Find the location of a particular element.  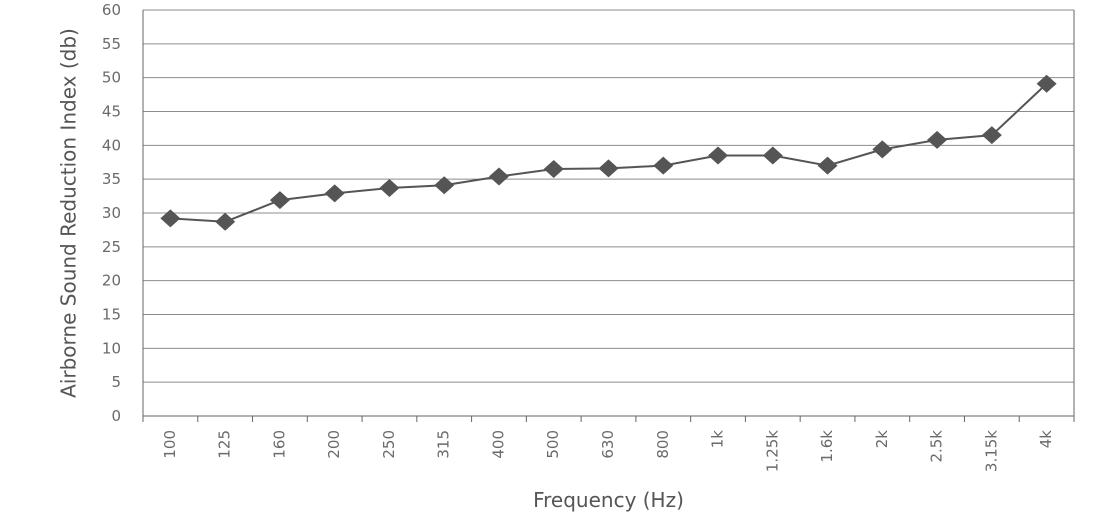

x-tick-label: 160 is located at coordinates (279, 444).